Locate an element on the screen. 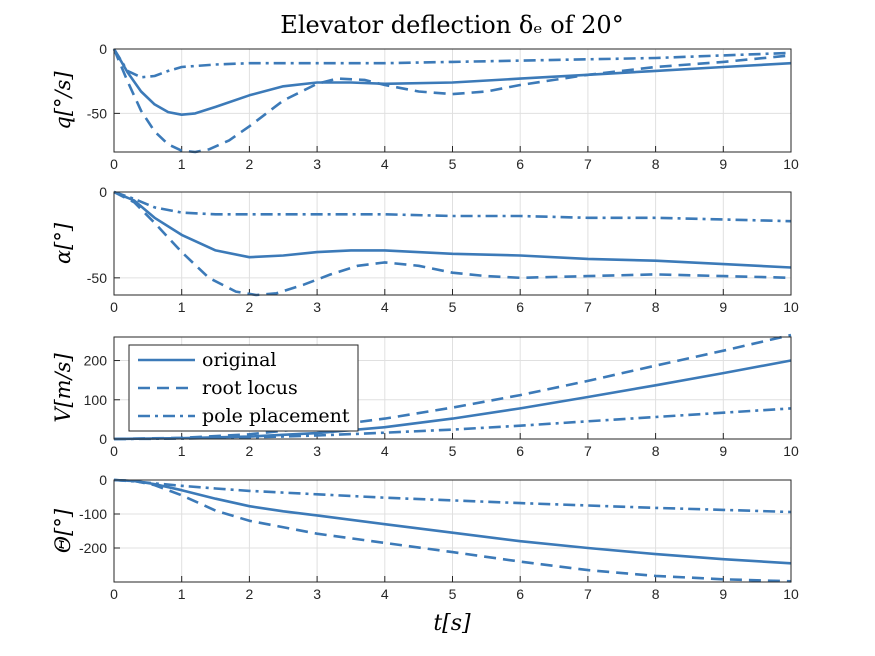 Image resolution: width=875 pixels, height=656 pixels. legend-label: original is located at coordinates (239, 360).